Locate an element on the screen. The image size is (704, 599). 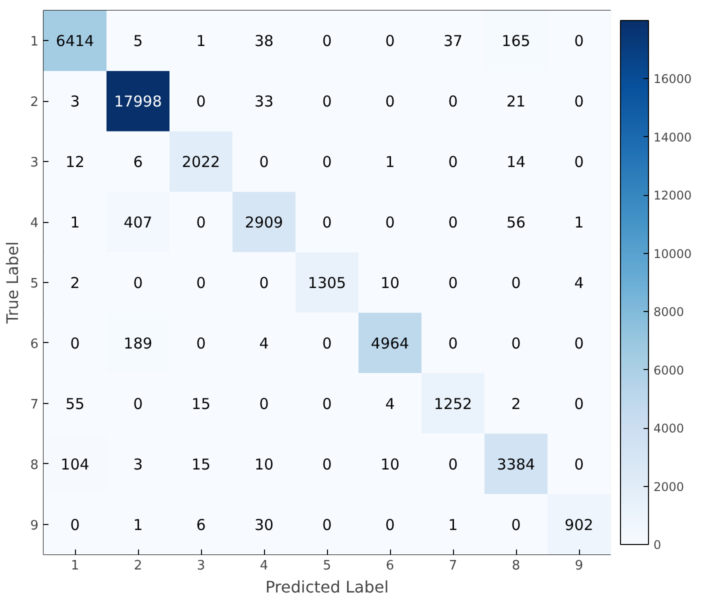
data-label: 33 is located at coordinates (264, 101).